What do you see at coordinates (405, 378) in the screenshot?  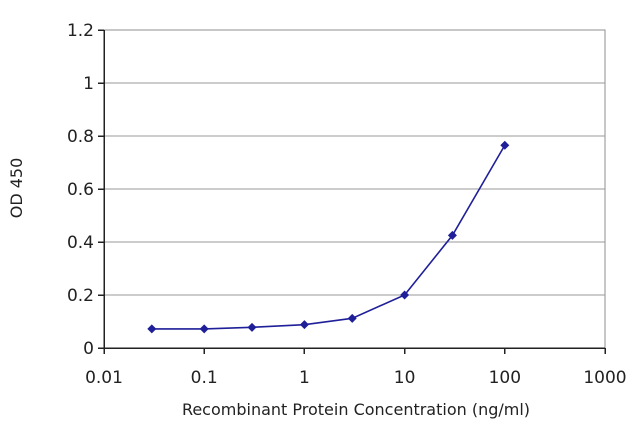 I see `x-tick-label: 10` at bounding box center [405, 378].